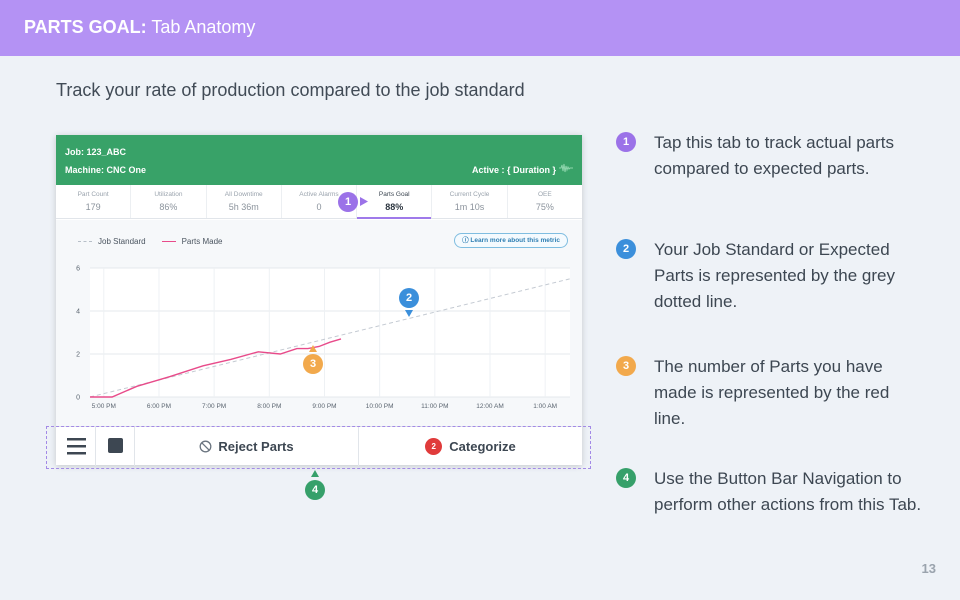 This screenshot has height=600, width=960. I want to click on menu-button, so click(76, 446).